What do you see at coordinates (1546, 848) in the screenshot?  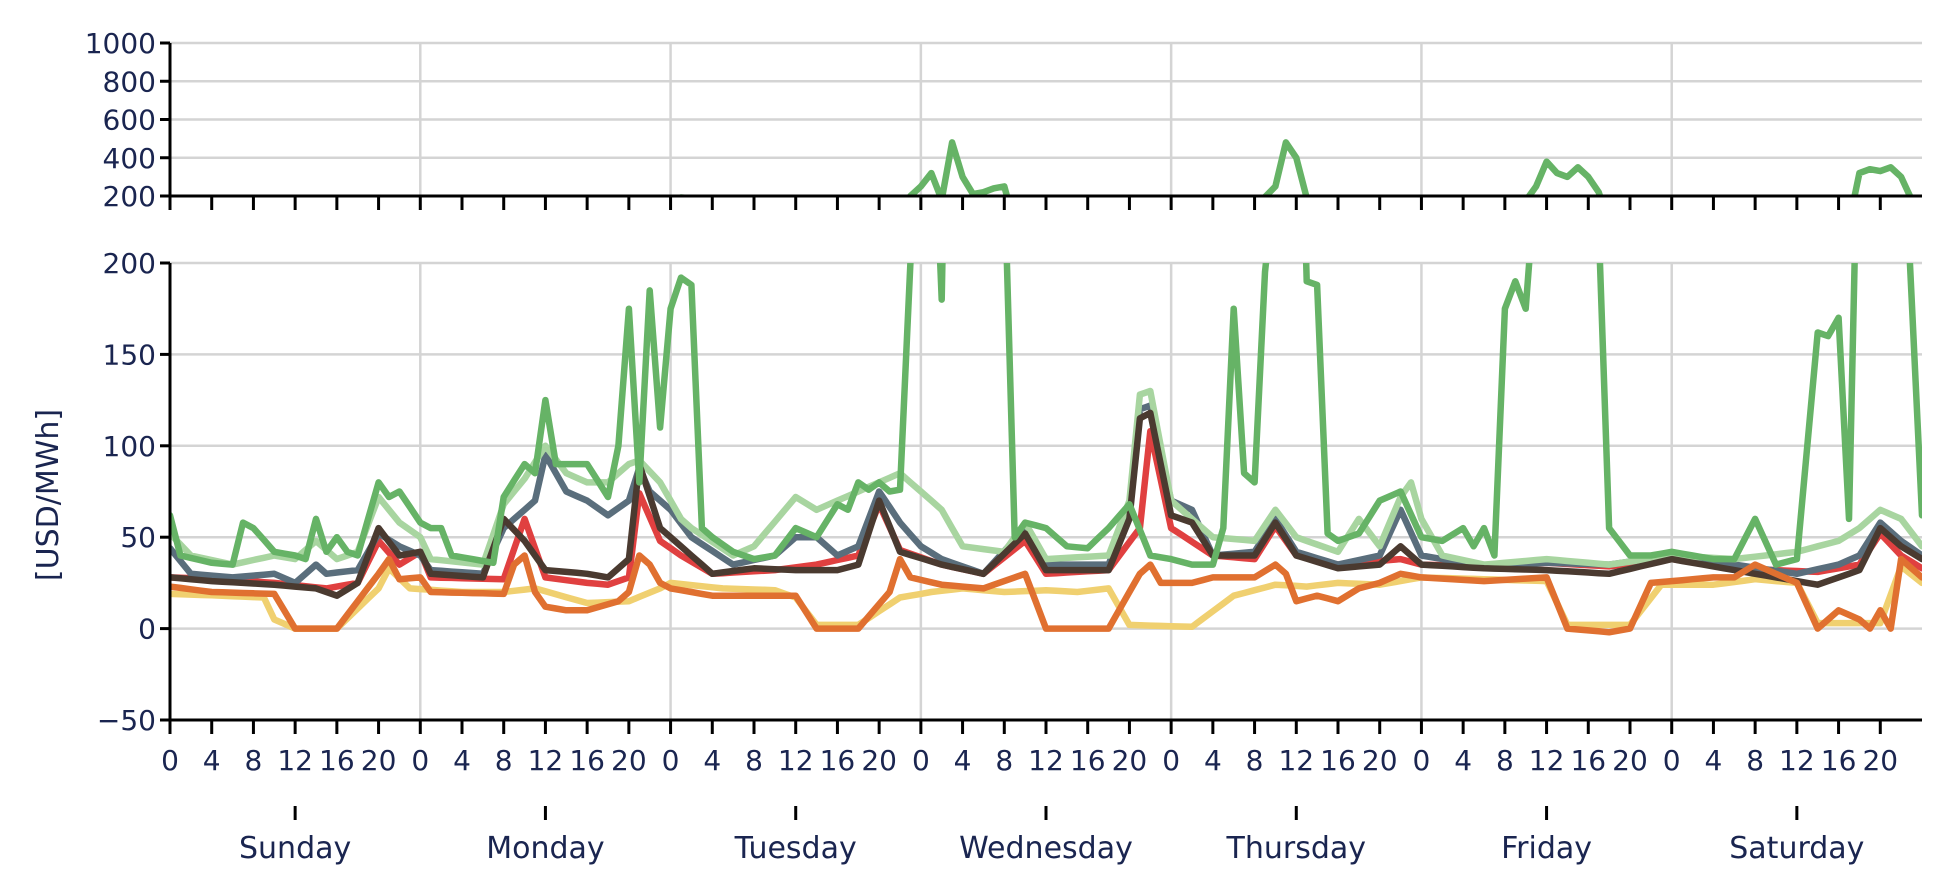 I see `day-label-friday: Friday` at bounding box center [1546, 848].